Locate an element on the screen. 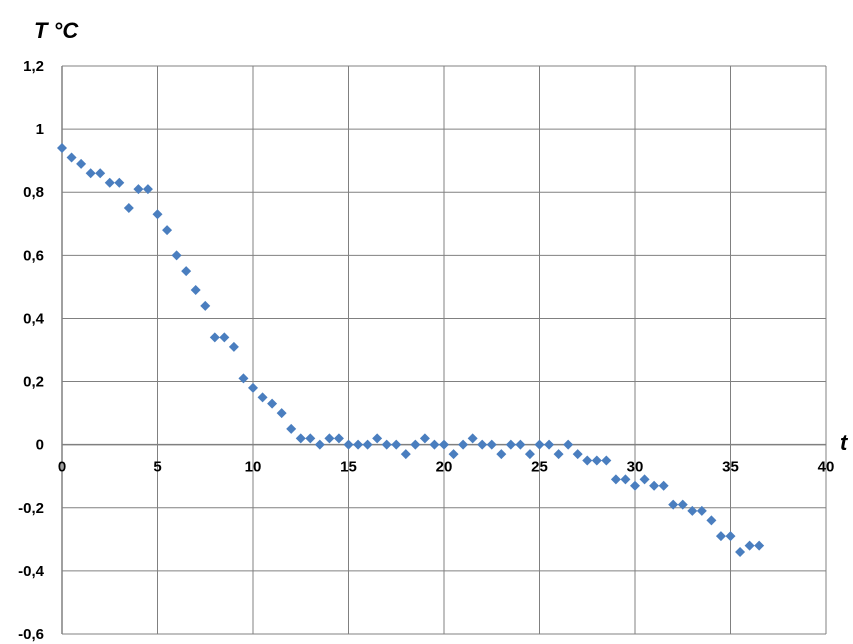 The height and width of the screenshot is (644, 853). y-tick-label: -0,6 is located at coordinates (31, 634).